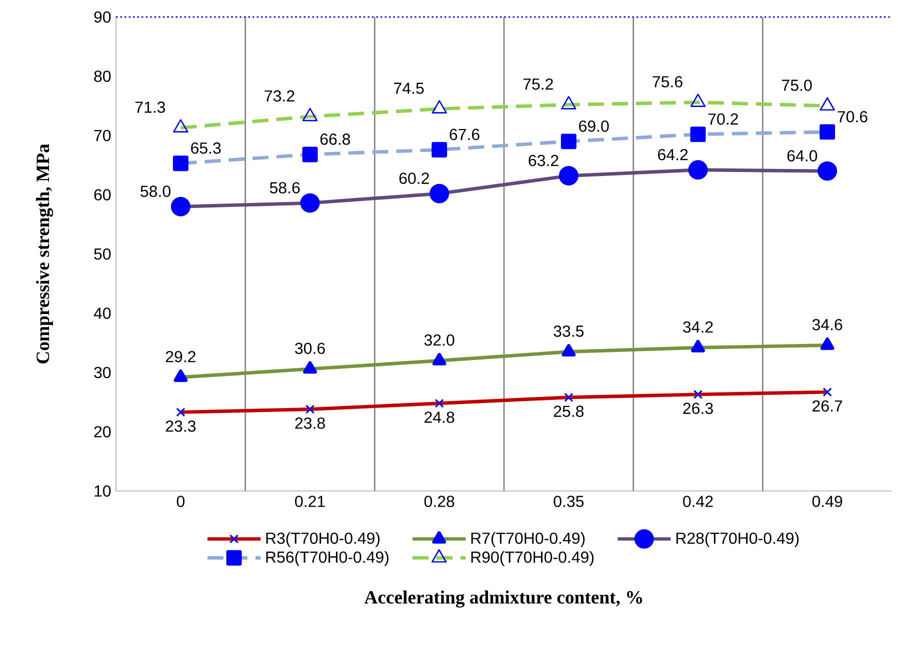  What do you see at coordinates (102, 491) in the screenshot?
I see `y-tick-label: 10` at bounding box center [102, 491].